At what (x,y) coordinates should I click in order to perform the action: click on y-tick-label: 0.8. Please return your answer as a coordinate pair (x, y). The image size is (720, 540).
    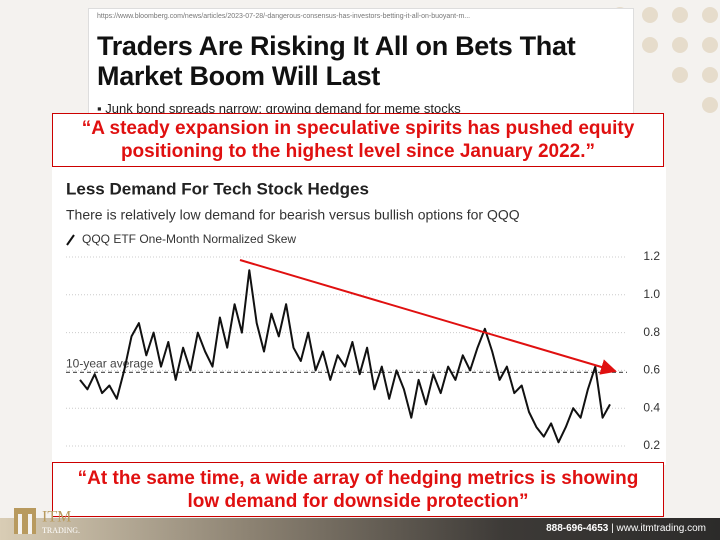
    Looking at the image, I should click on (651, 332).